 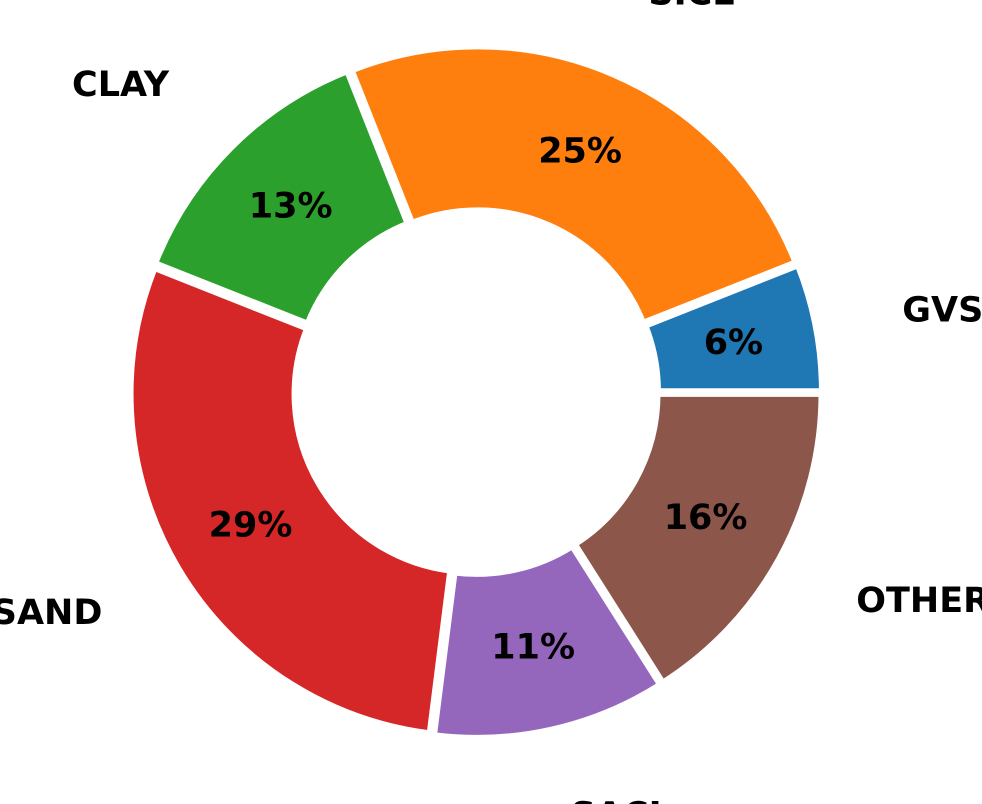 What do you see at coordinates (942, 311) in the screenshot?
I see `category-label-gvsa: GVSA` at bounding box center [942, 311].